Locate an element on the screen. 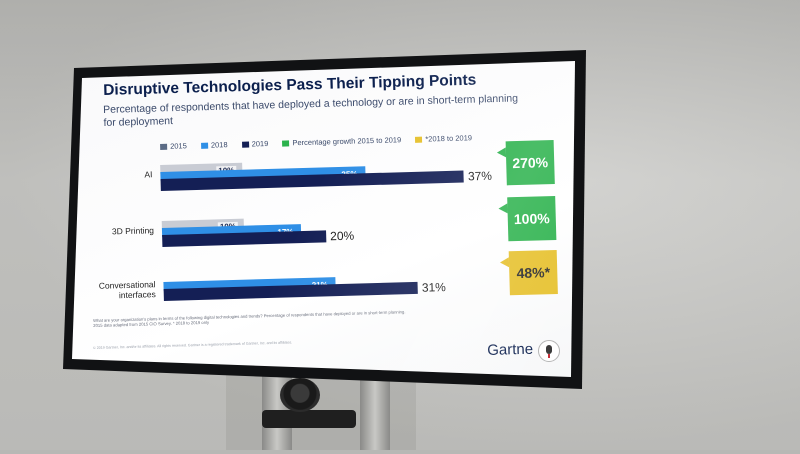 This screenshot has height=454, width=800. growth-badge: 100% is located at coordinates (532, 218).